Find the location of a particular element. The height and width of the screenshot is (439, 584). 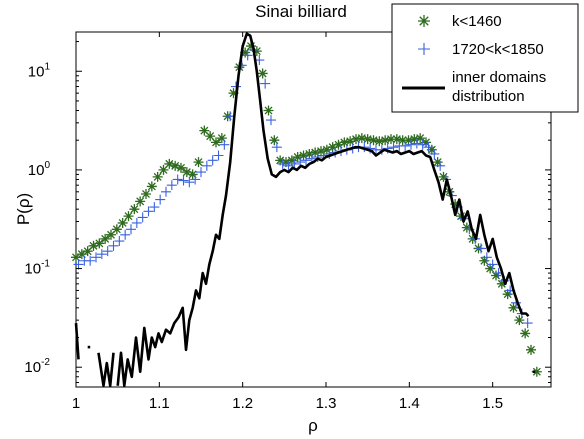

legend-label-k-1720-1850: 1720<k<1850 is located at coordinates (498, 49).